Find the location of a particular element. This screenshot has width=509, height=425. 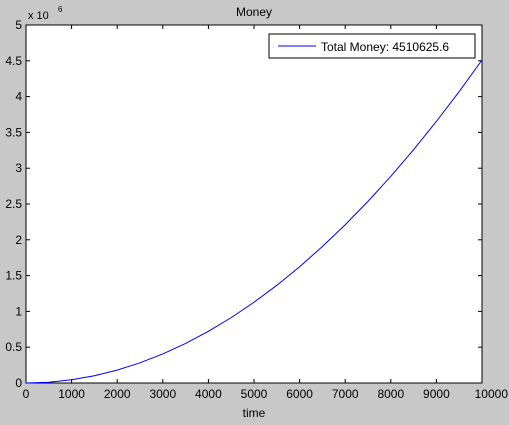

x-tick-label: 9000 is located at coordinates (436, 394).